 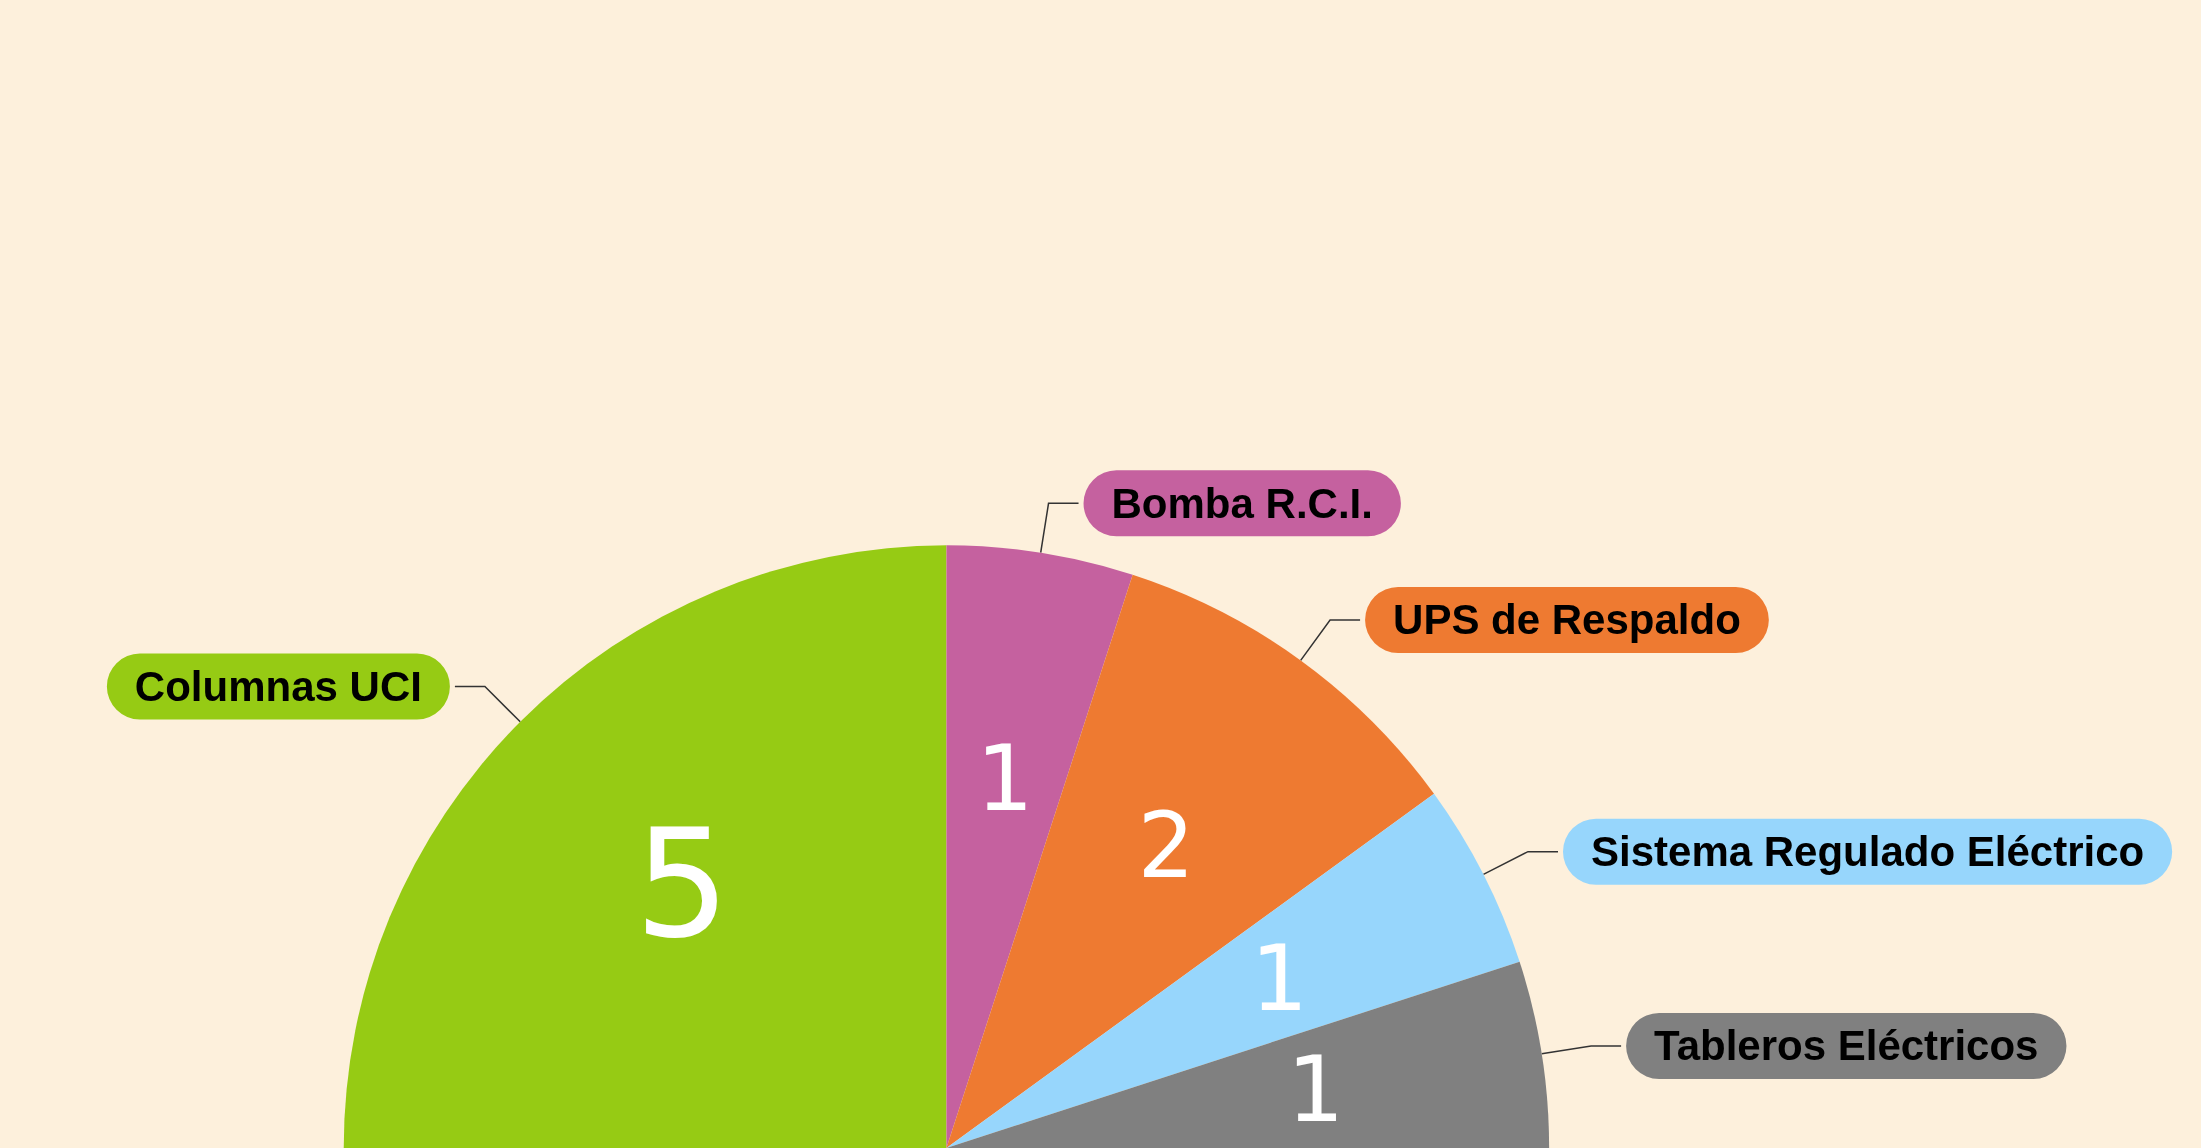 I want to click on slice-label: Bomba R.C.I., so click(x=1242, y=503).